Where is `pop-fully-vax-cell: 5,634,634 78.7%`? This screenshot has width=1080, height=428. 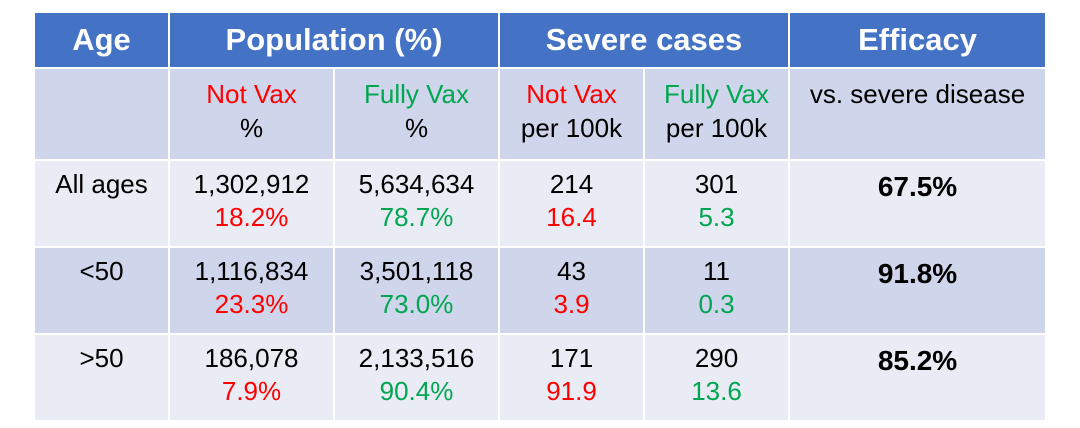 pop-fully-vax-cell: 5,634,634 78.7% is located at coordinates (416, 203).